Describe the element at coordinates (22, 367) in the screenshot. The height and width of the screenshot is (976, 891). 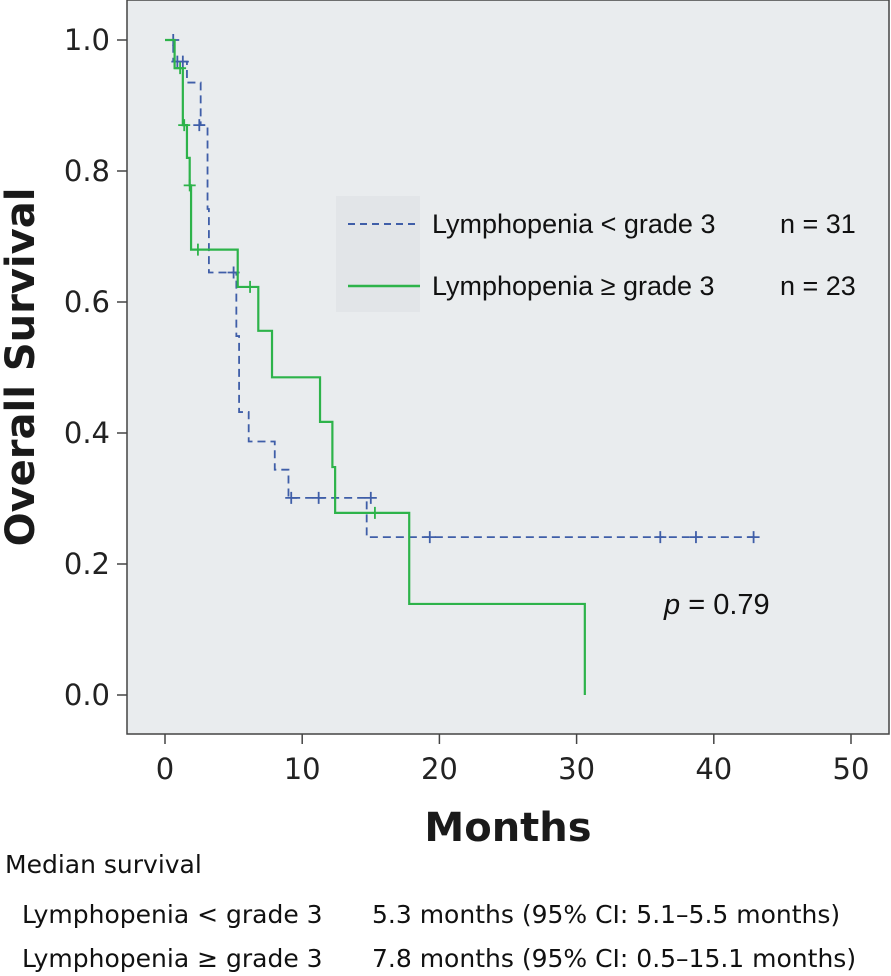
I see `y-axis-title: Overall Survival` at that location.